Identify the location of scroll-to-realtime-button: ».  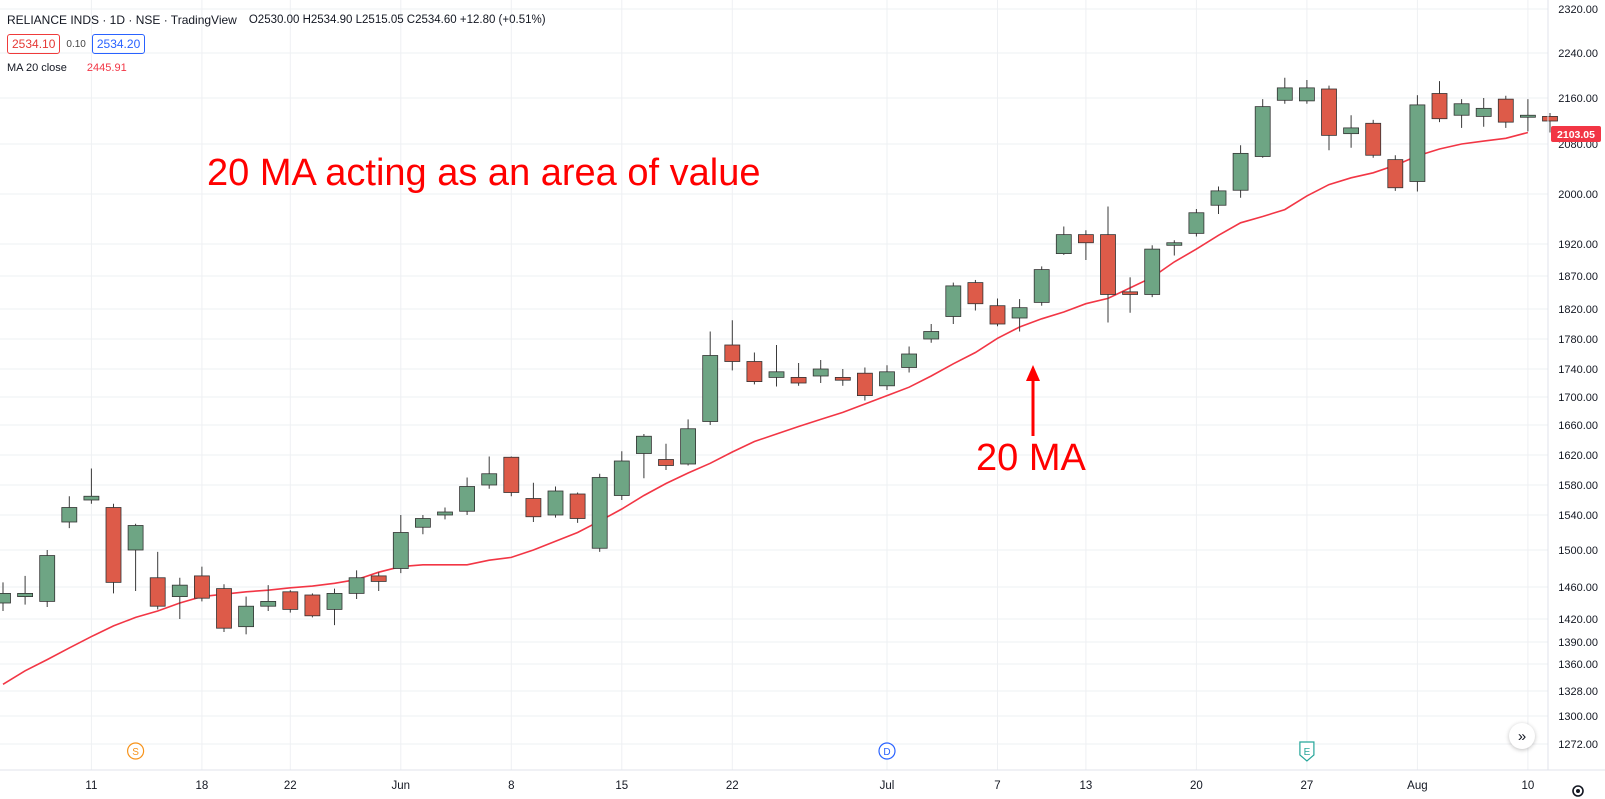
(1522, 736).